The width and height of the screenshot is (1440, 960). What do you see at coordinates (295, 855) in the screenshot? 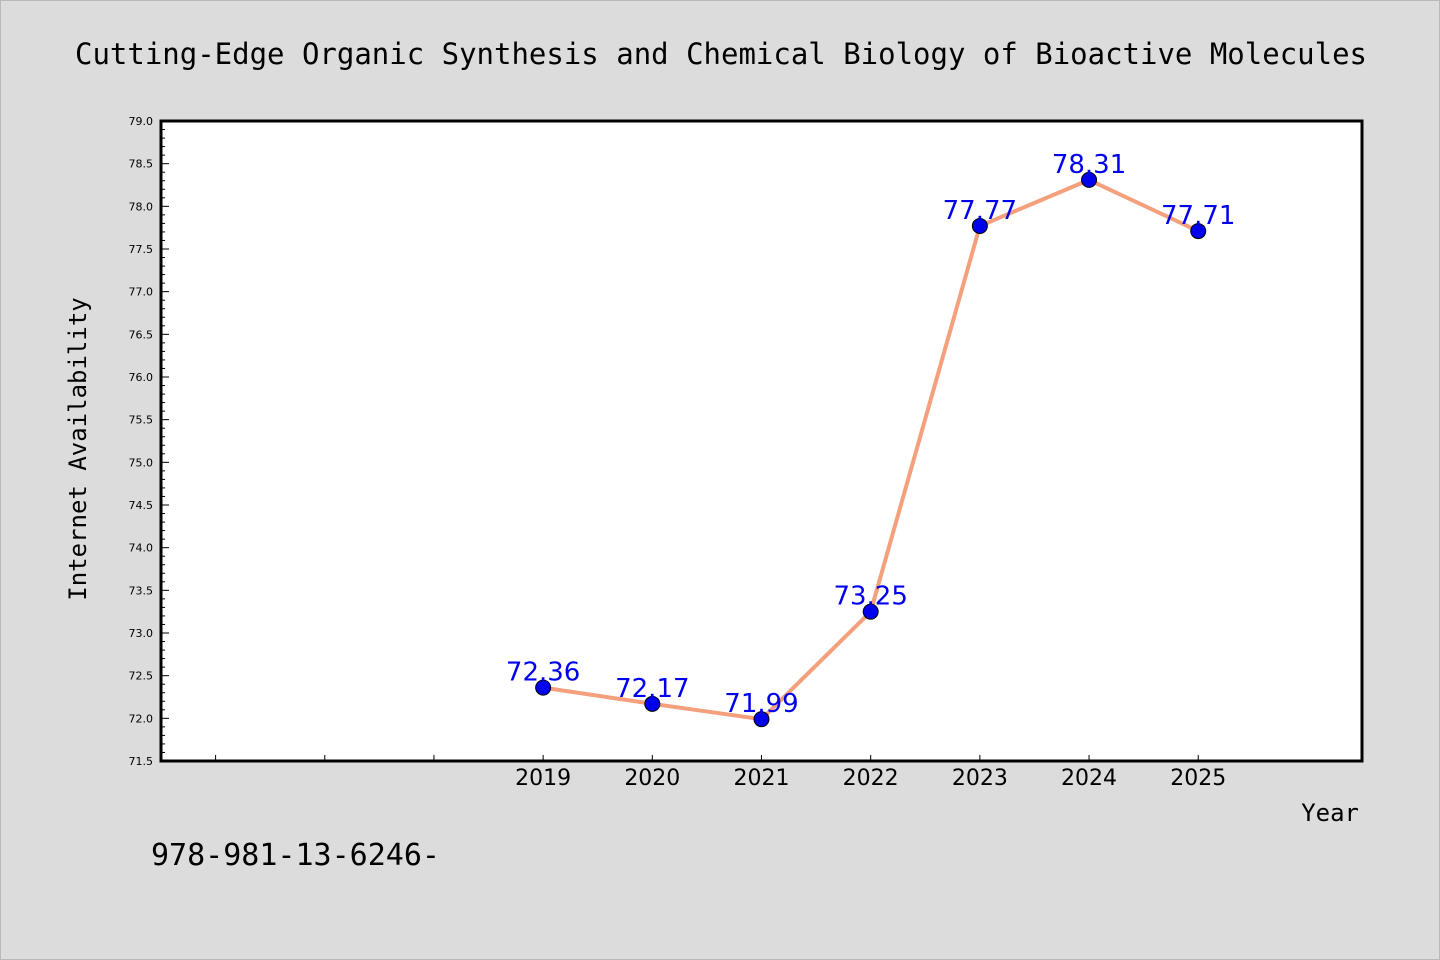
I see `isbn-text: 978-981-13-6246-` at bounding box center [295, 855].